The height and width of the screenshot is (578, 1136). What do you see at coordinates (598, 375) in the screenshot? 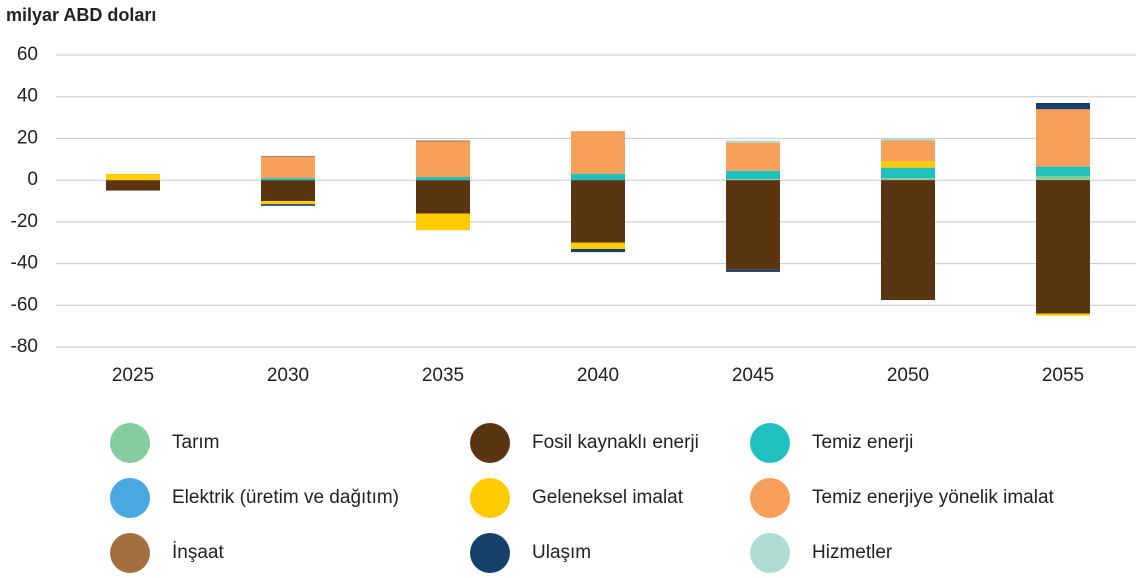
I see `x-tick-label: 2040` at bounding box center [598, 375].